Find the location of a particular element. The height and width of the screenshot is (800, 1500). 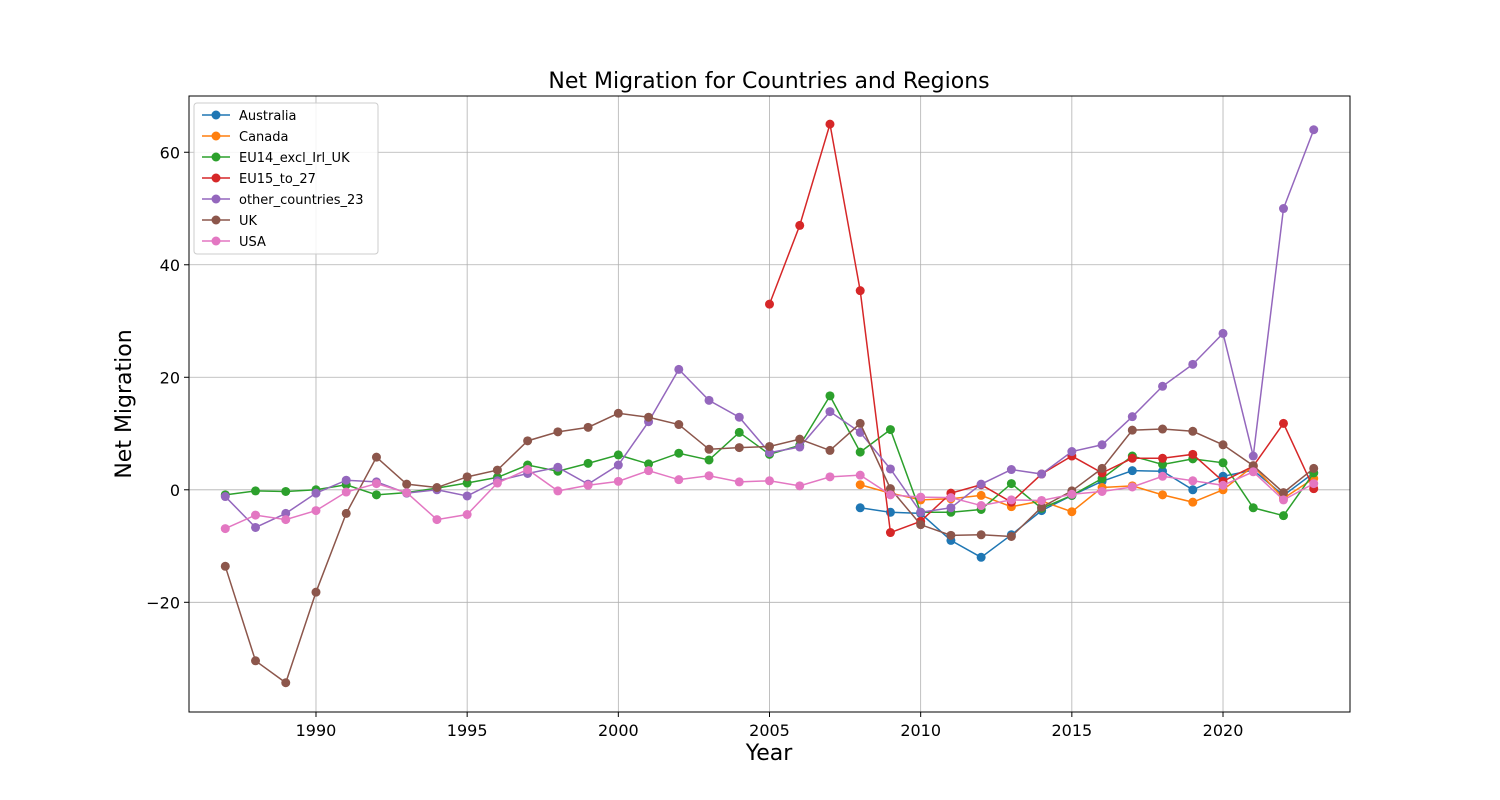

y-axis-title: Net Migration is located at coordinates (124, 403).